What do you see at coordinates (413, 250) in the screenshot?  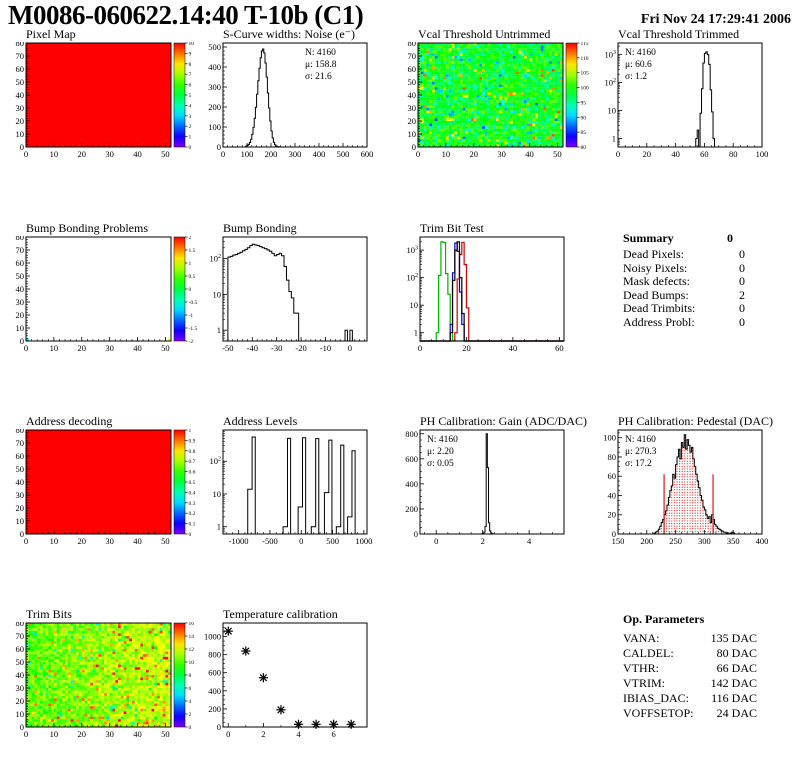 I see `svg-text: 103` at bounding box center [413, 250].